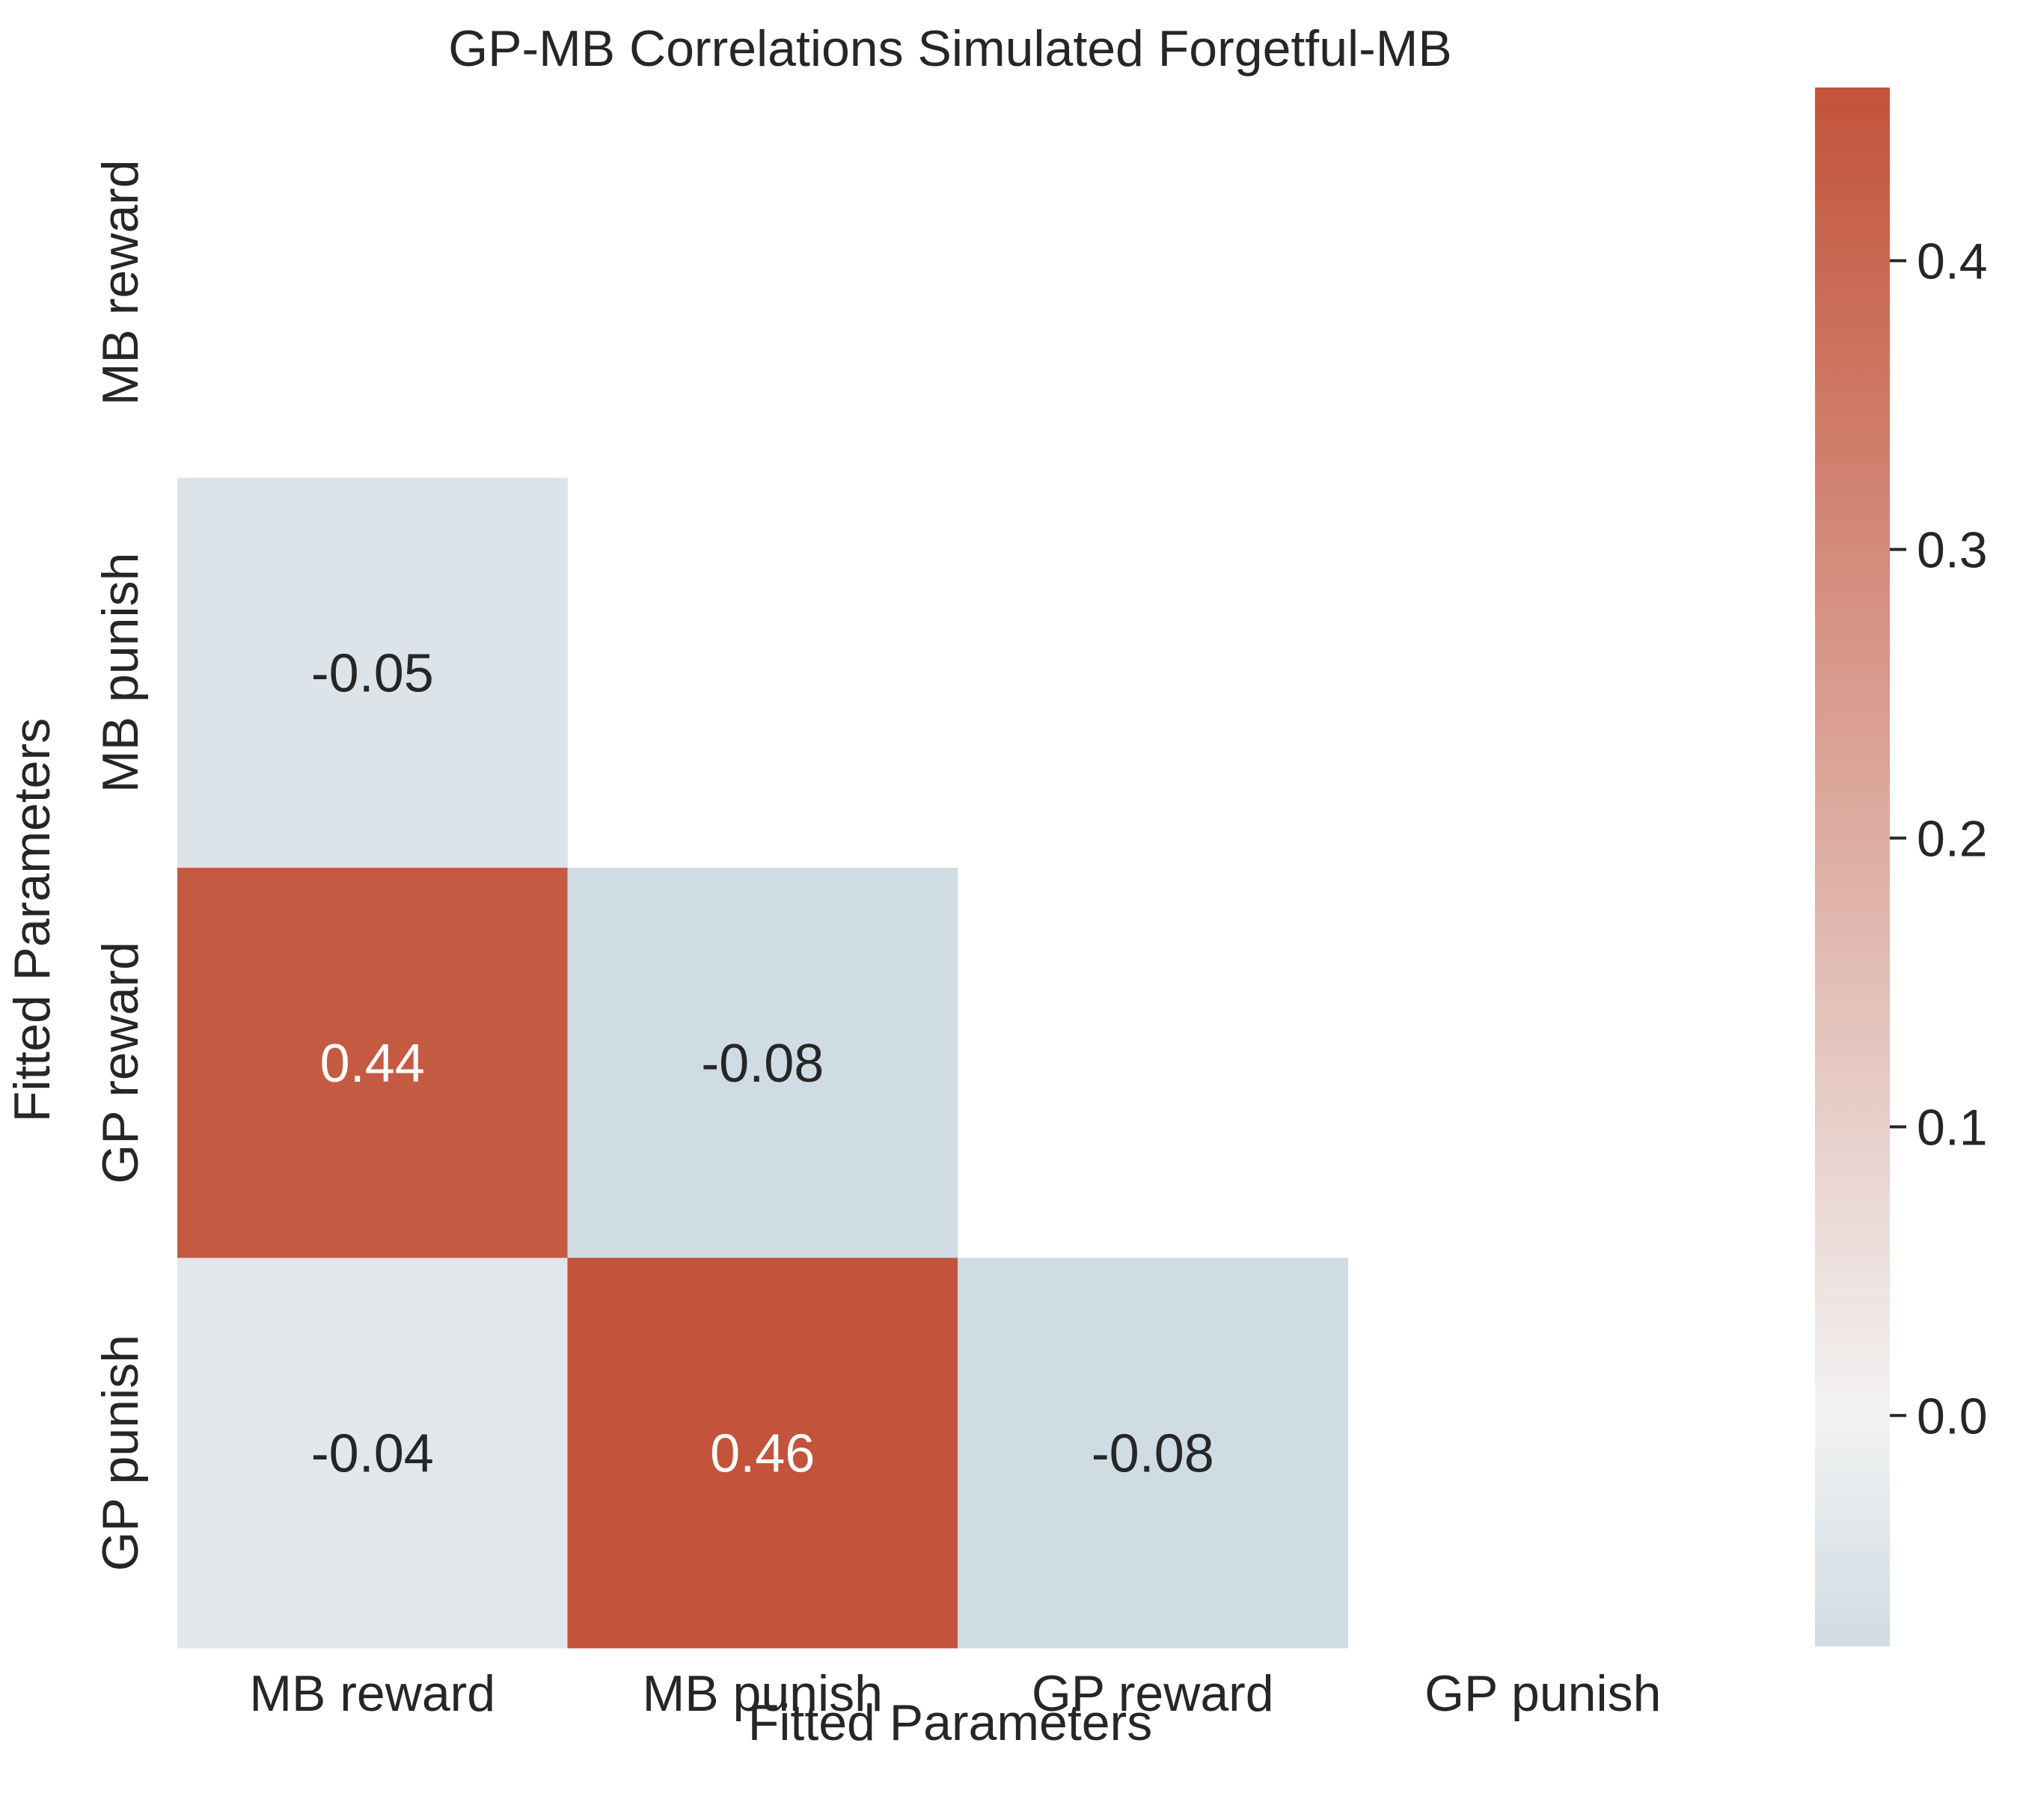 The image size is (2020, 1820). Describe the element at coordinates (1952, 838) in the screenshot. I see `colorbar-tick-label: 0.2` at that location.